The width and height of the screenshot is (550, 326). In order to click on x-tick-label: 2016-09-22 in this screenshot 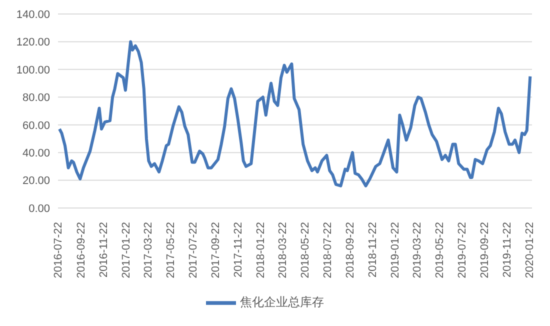, I will do `click(82, 250)`.